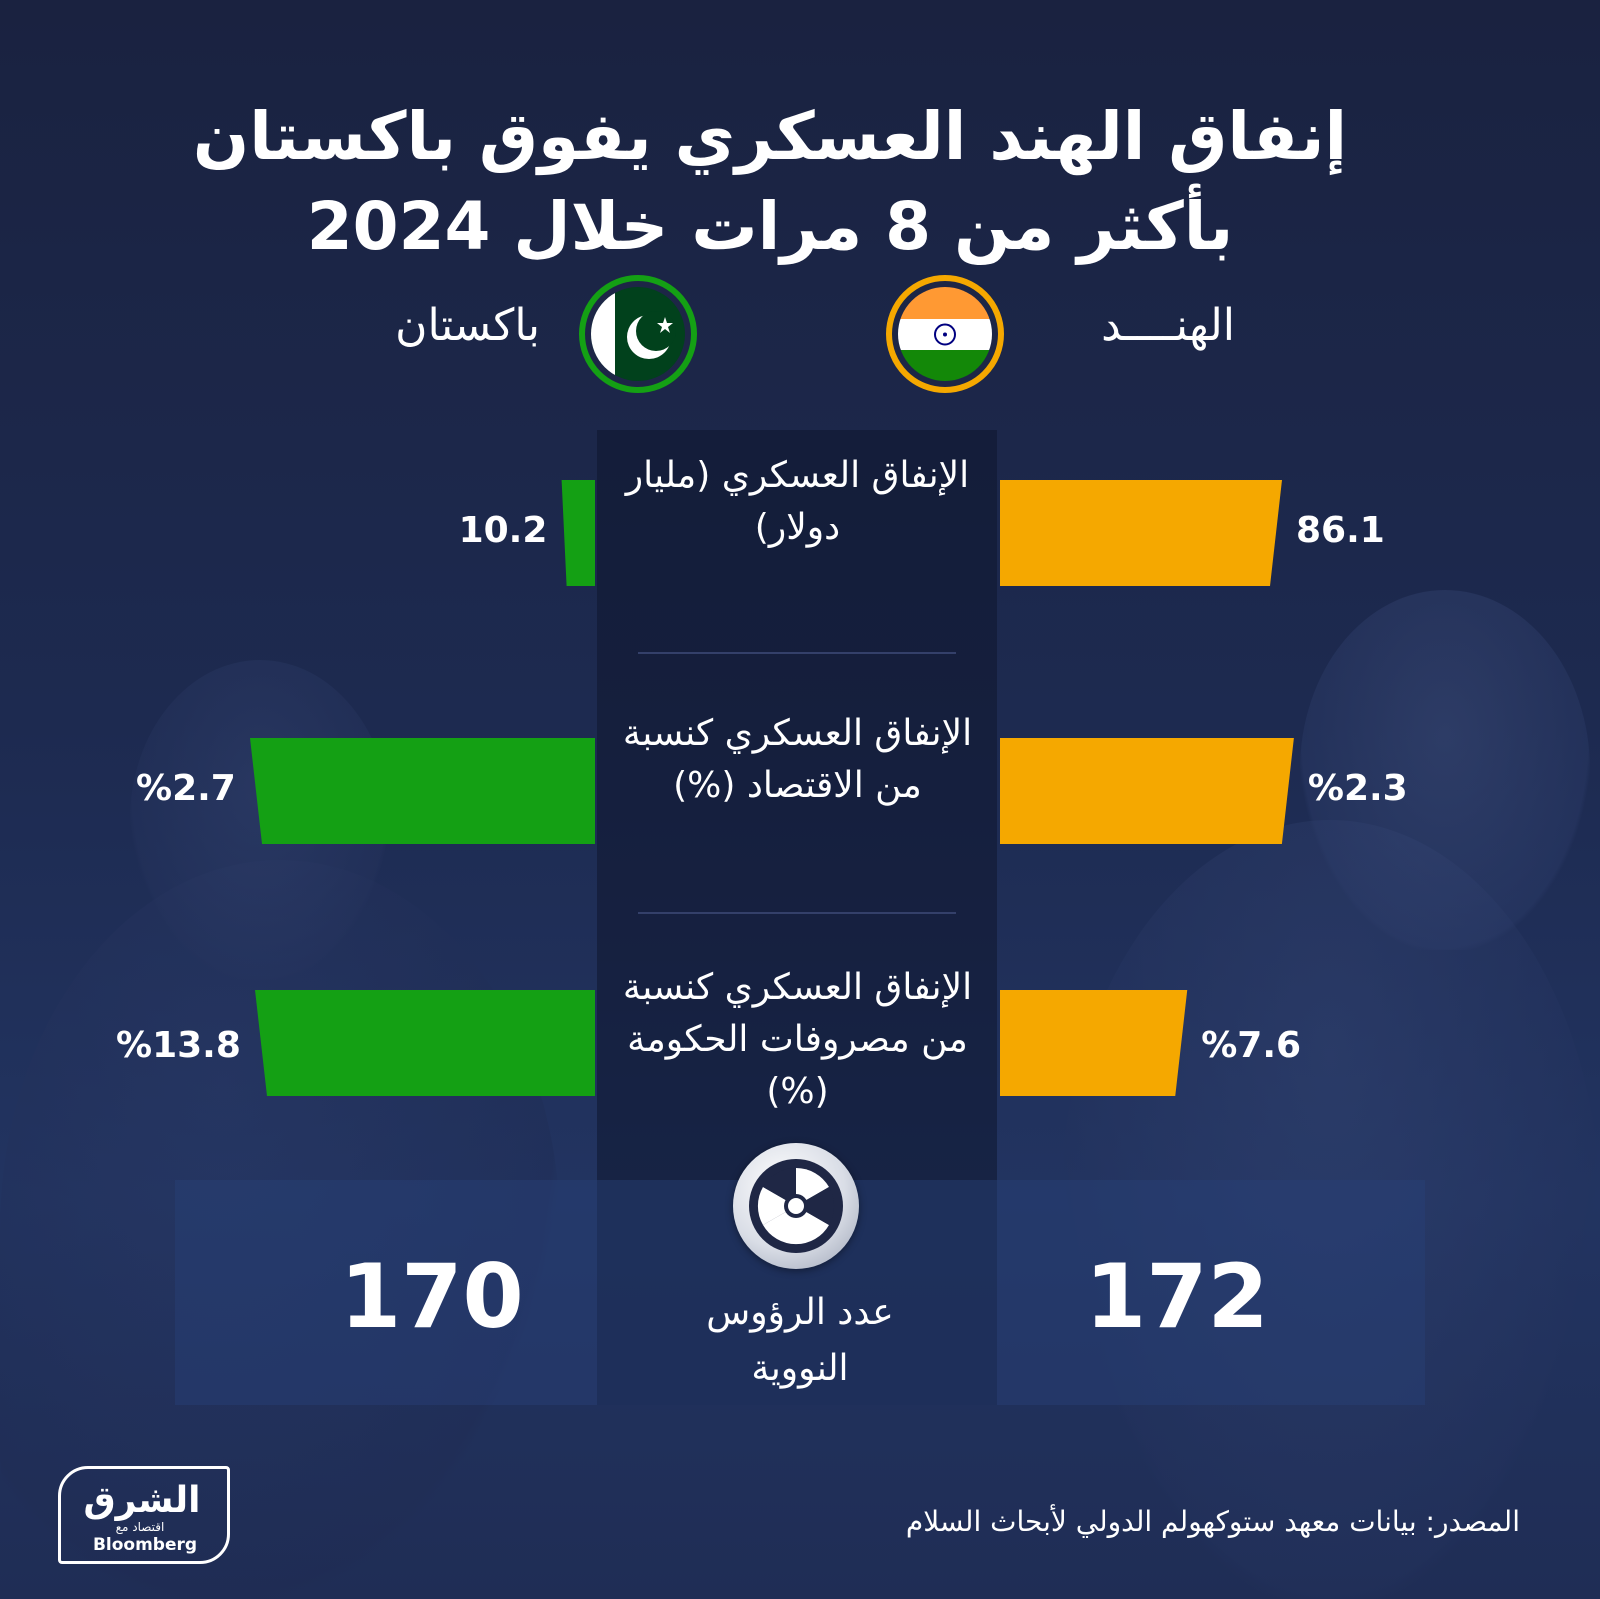 This screenshot has width=1600, height=1599. Describe the element at coordinates (796, 1206) in the screenshot. I see `radiation-icon` at that location.